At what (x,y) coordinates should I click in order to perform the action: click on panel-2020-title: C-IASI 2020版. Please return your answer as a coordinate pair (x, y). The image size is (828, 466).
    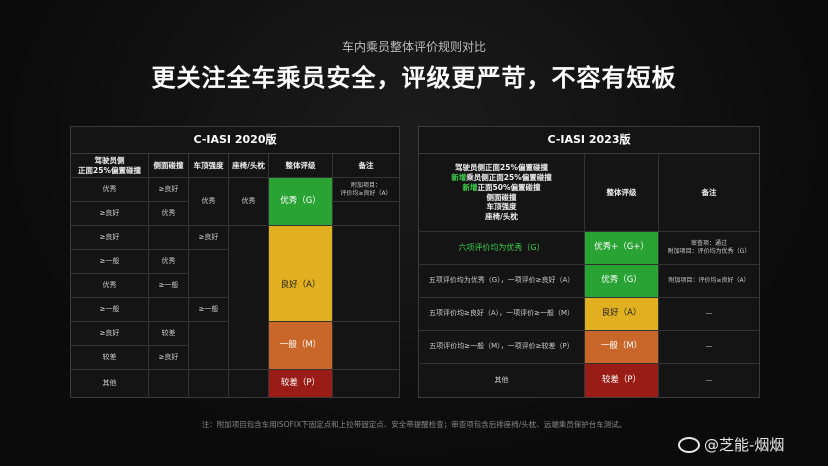
    Looking at the image, I should click on (235, 140).